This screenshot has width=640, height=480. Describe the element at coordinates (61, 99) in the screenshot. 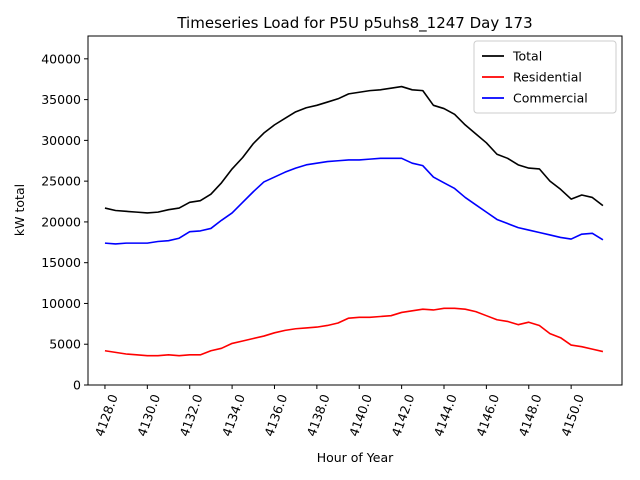

I see `y-tick-label: 35000` at that location.